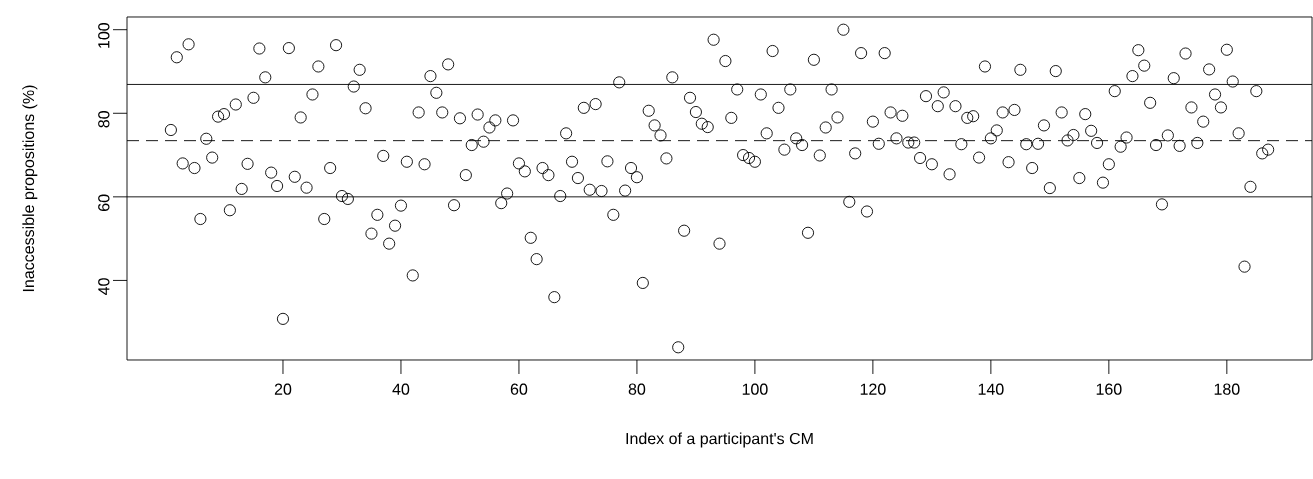 This screenshot has height=479, width=1313. Describe the element at coordinates (104, 286) in the screenshot. I see `y-tick-label: 40` at that location.